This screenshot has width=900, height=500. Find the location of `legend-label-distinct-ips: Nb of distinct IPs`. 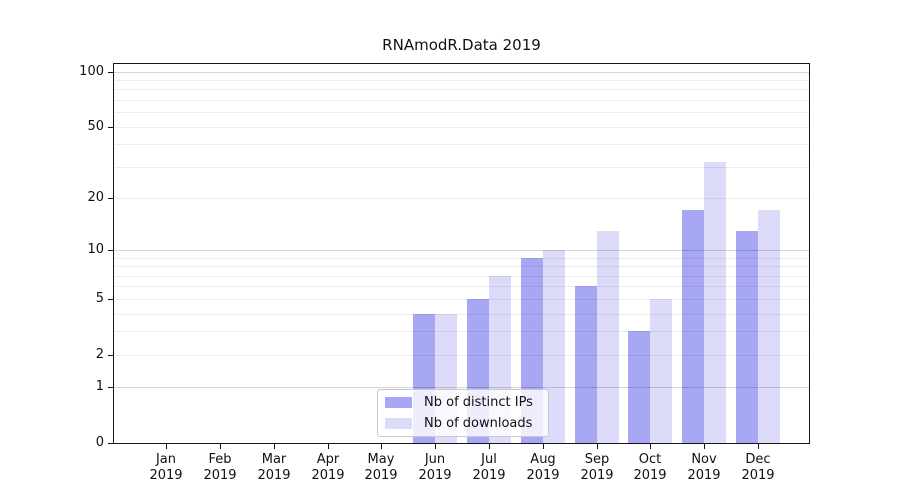

legend-label-distinct-ips: Nb of distinct IPs is located at coordinates (478, 402).